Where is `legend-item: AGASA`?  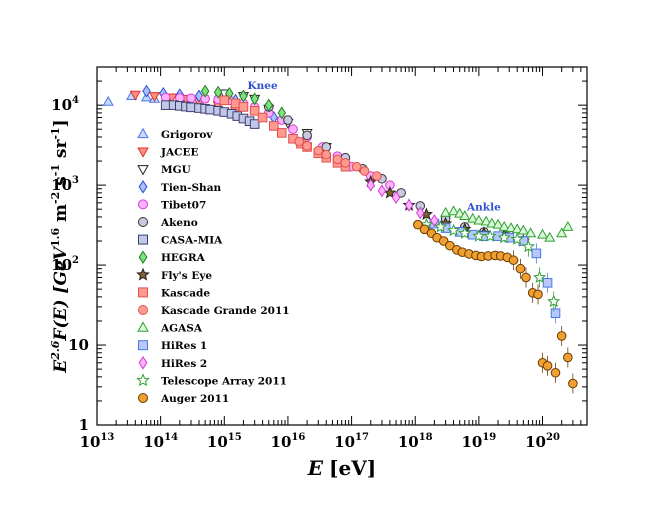 legend-item: AGASA is located at coordinates (170, 328).